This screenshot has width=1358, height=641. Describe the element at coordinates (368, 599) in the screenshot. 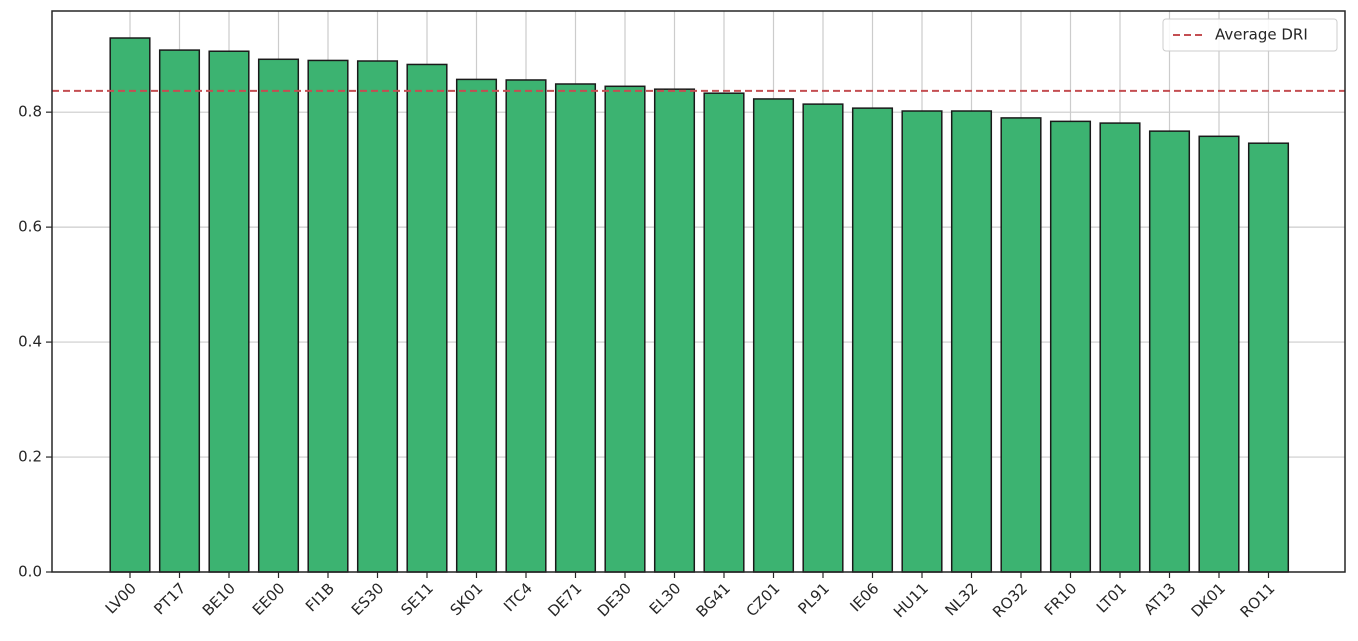

I see `x-tick-label: ES30` at that location.